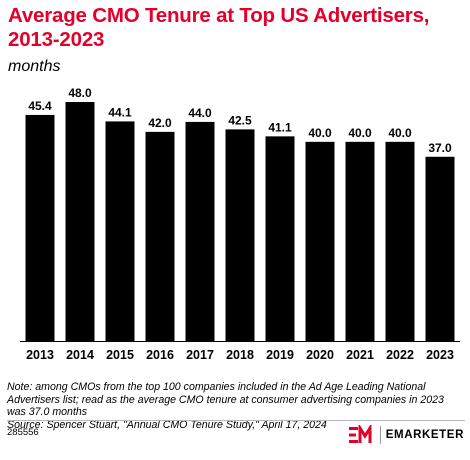  Describe the element at coordinates (80, 221) in the screenshot. I see `bar-2014` at that location.